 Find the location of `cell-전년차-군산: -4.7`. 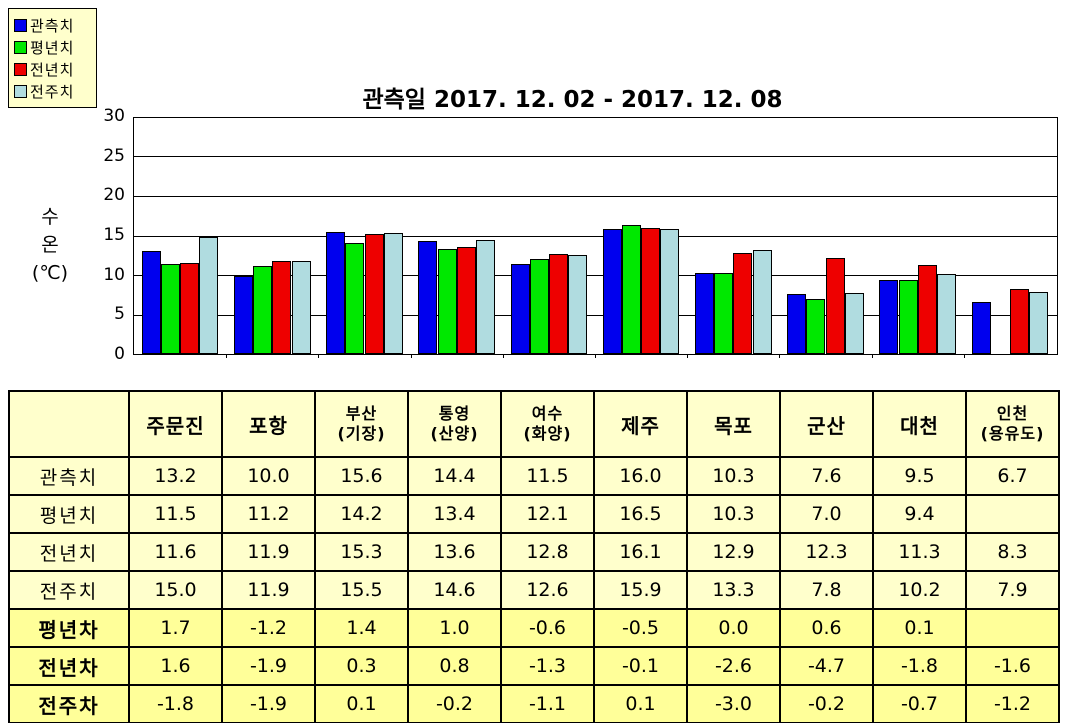

cell-전년차-군산: -4.7 is located at coordinates (826, 666).